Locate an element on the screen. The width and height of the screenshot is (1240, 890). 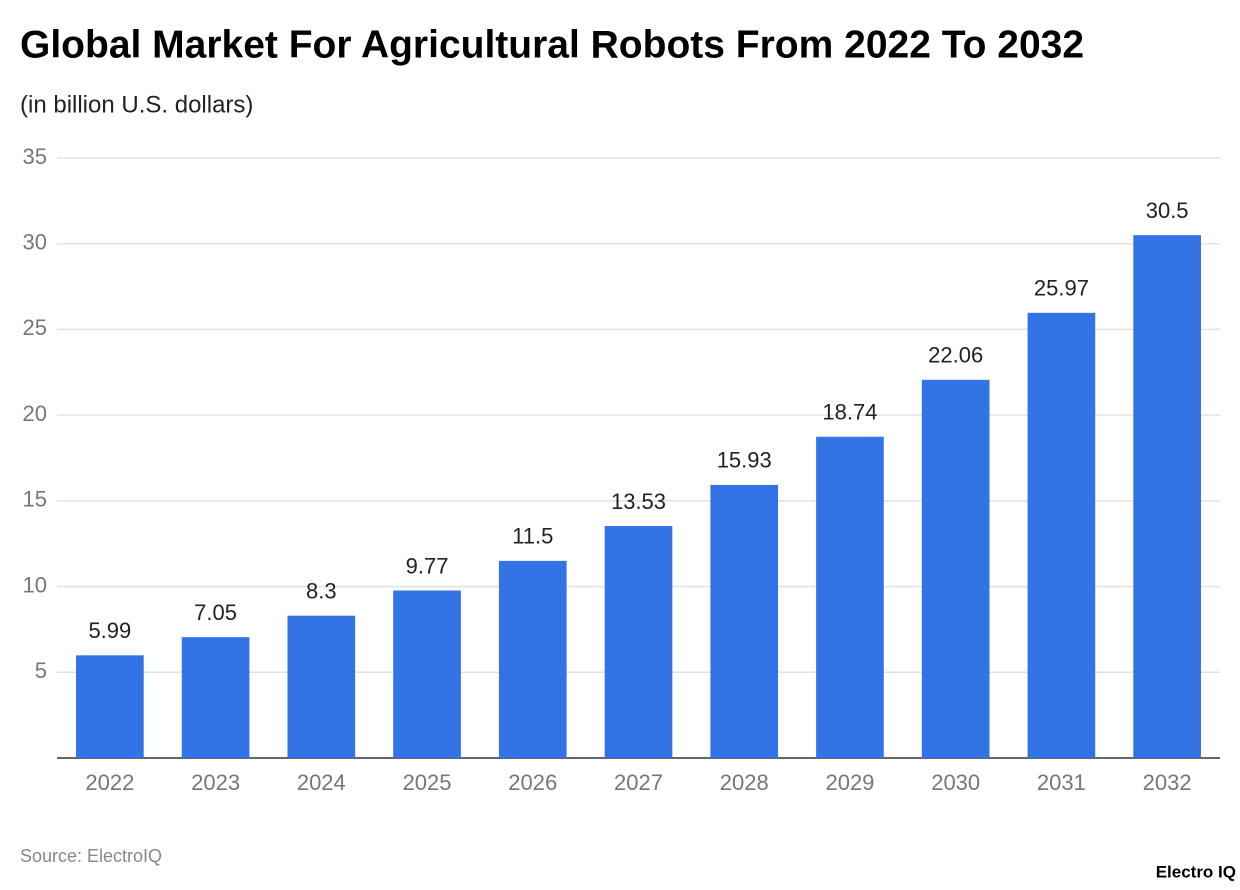
brand-logo: Electro IQ is located at coordinates (1196, 871).